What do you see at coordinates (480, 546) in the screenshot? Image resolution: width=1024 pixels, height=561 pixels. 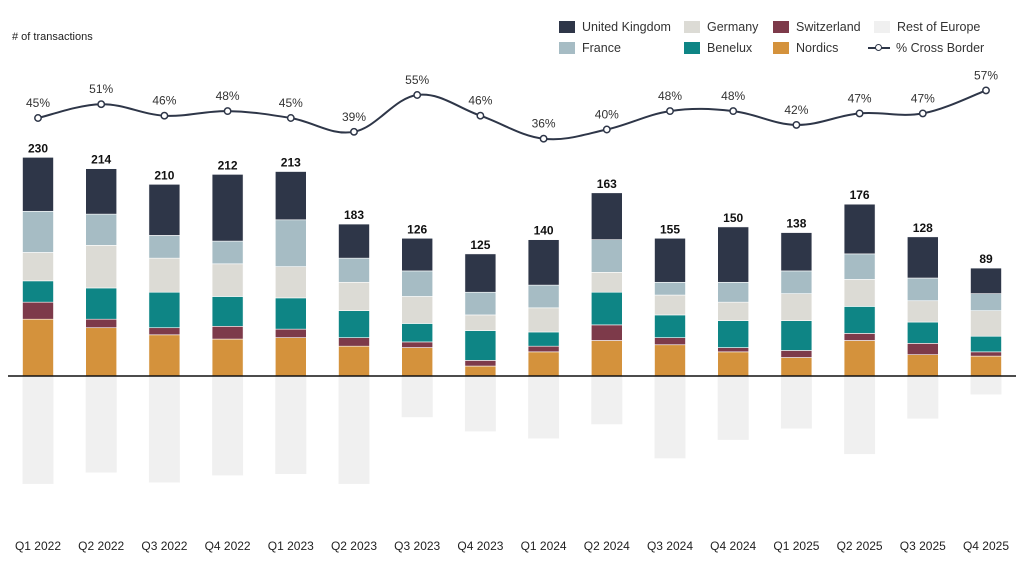 I see `x-tick-label: Q4 2023` at bounding box center [480, 546].